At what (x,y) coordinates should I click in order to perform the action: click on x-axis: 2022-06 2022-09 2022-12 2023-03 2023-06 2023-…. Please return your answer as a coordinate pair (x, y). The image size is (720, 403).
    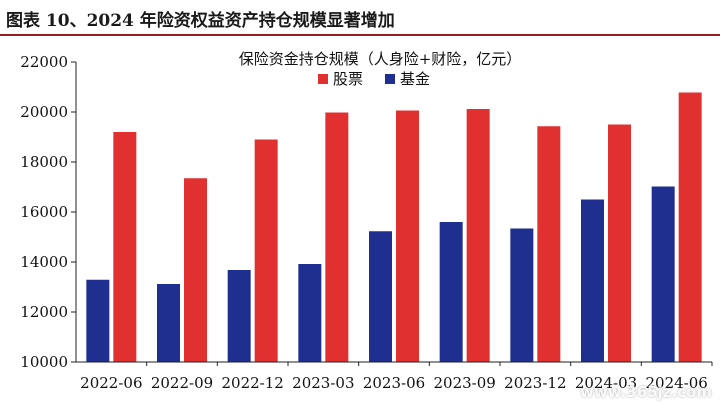
    Looking at the image, I should click on (394, 376).